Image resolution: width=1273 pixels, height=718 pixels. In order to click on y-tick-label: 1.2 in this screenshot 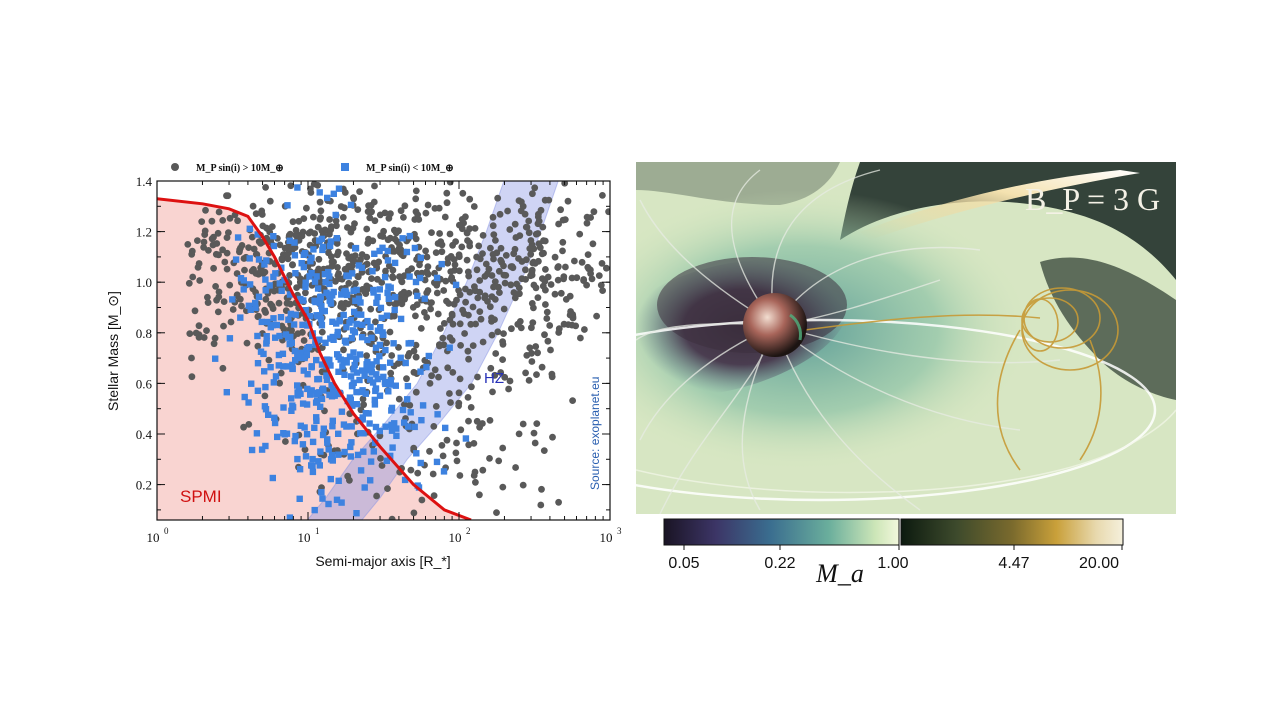, I will do `click(144, 232)`.